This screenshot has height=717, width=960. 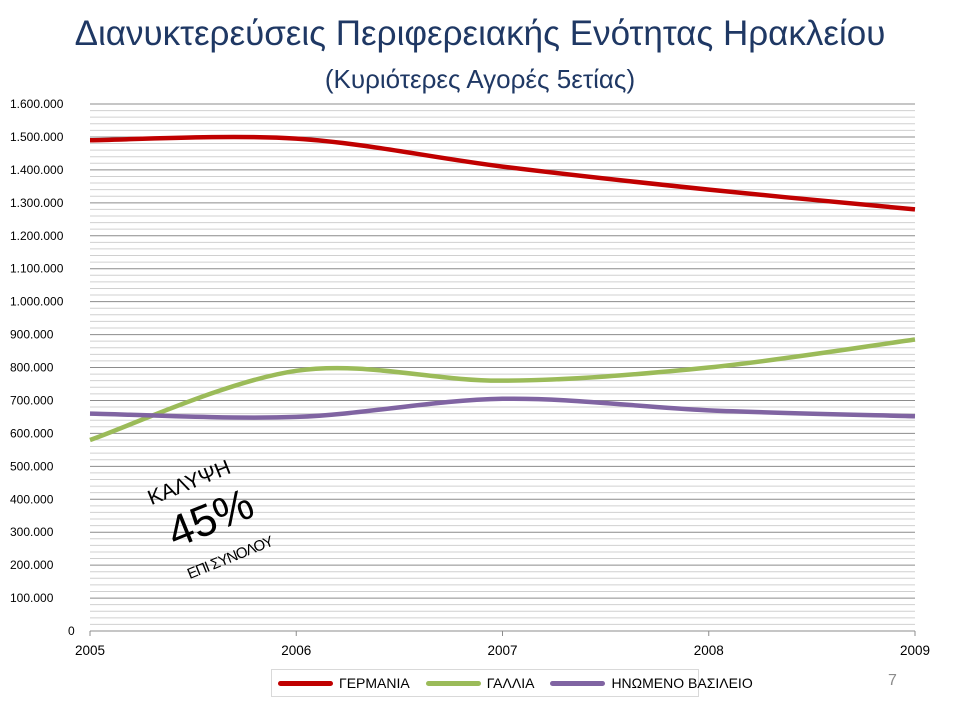 I want to click on y-tick-label: 300.000, so click(x=32, y=532).